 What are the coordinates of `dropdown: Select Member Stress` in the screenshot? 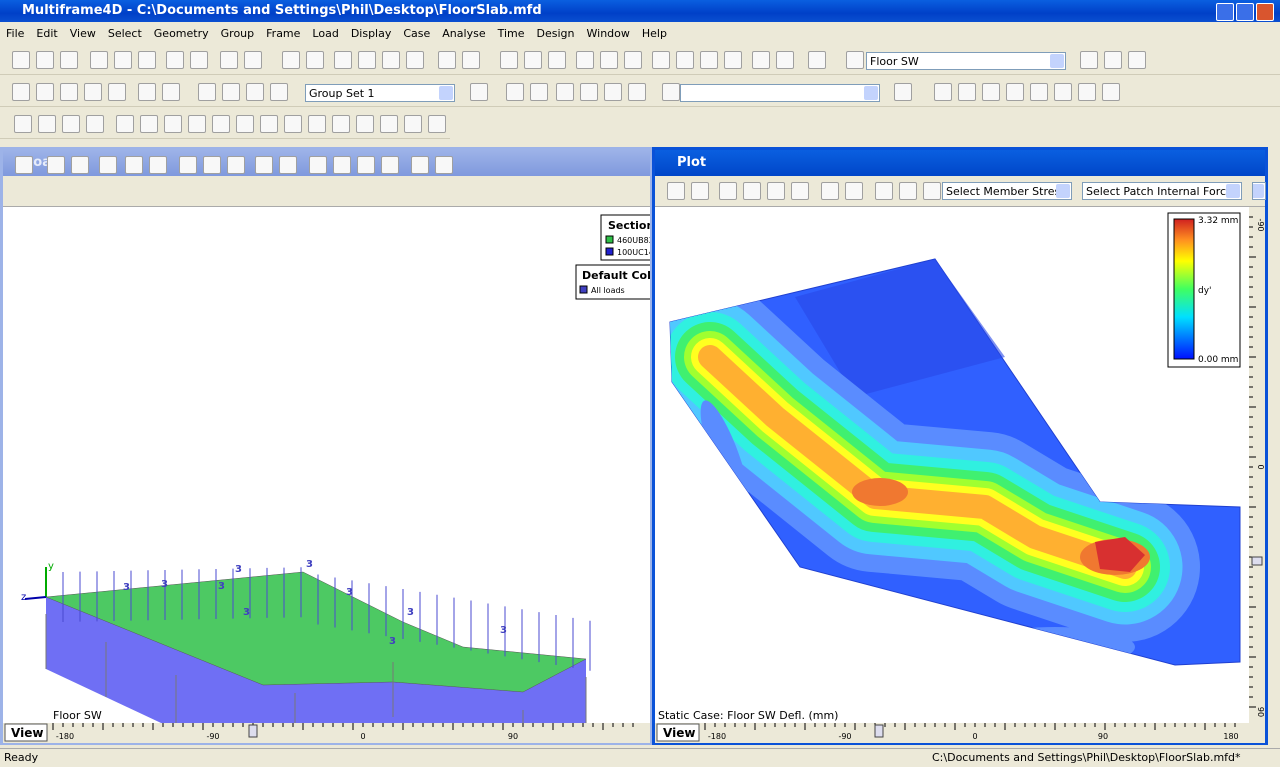 It's located at (1007, 191).